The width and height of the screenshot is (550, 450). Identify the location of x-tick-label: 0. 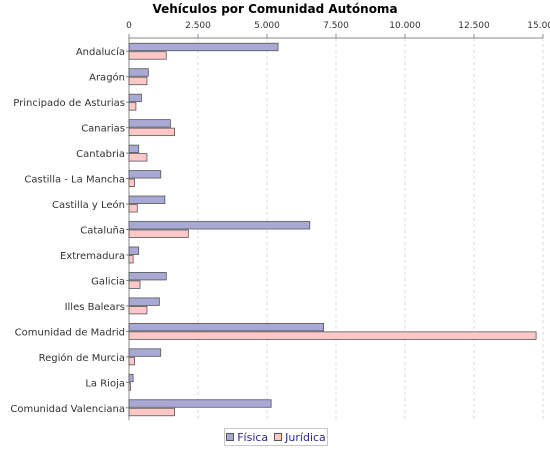
(129, 26).